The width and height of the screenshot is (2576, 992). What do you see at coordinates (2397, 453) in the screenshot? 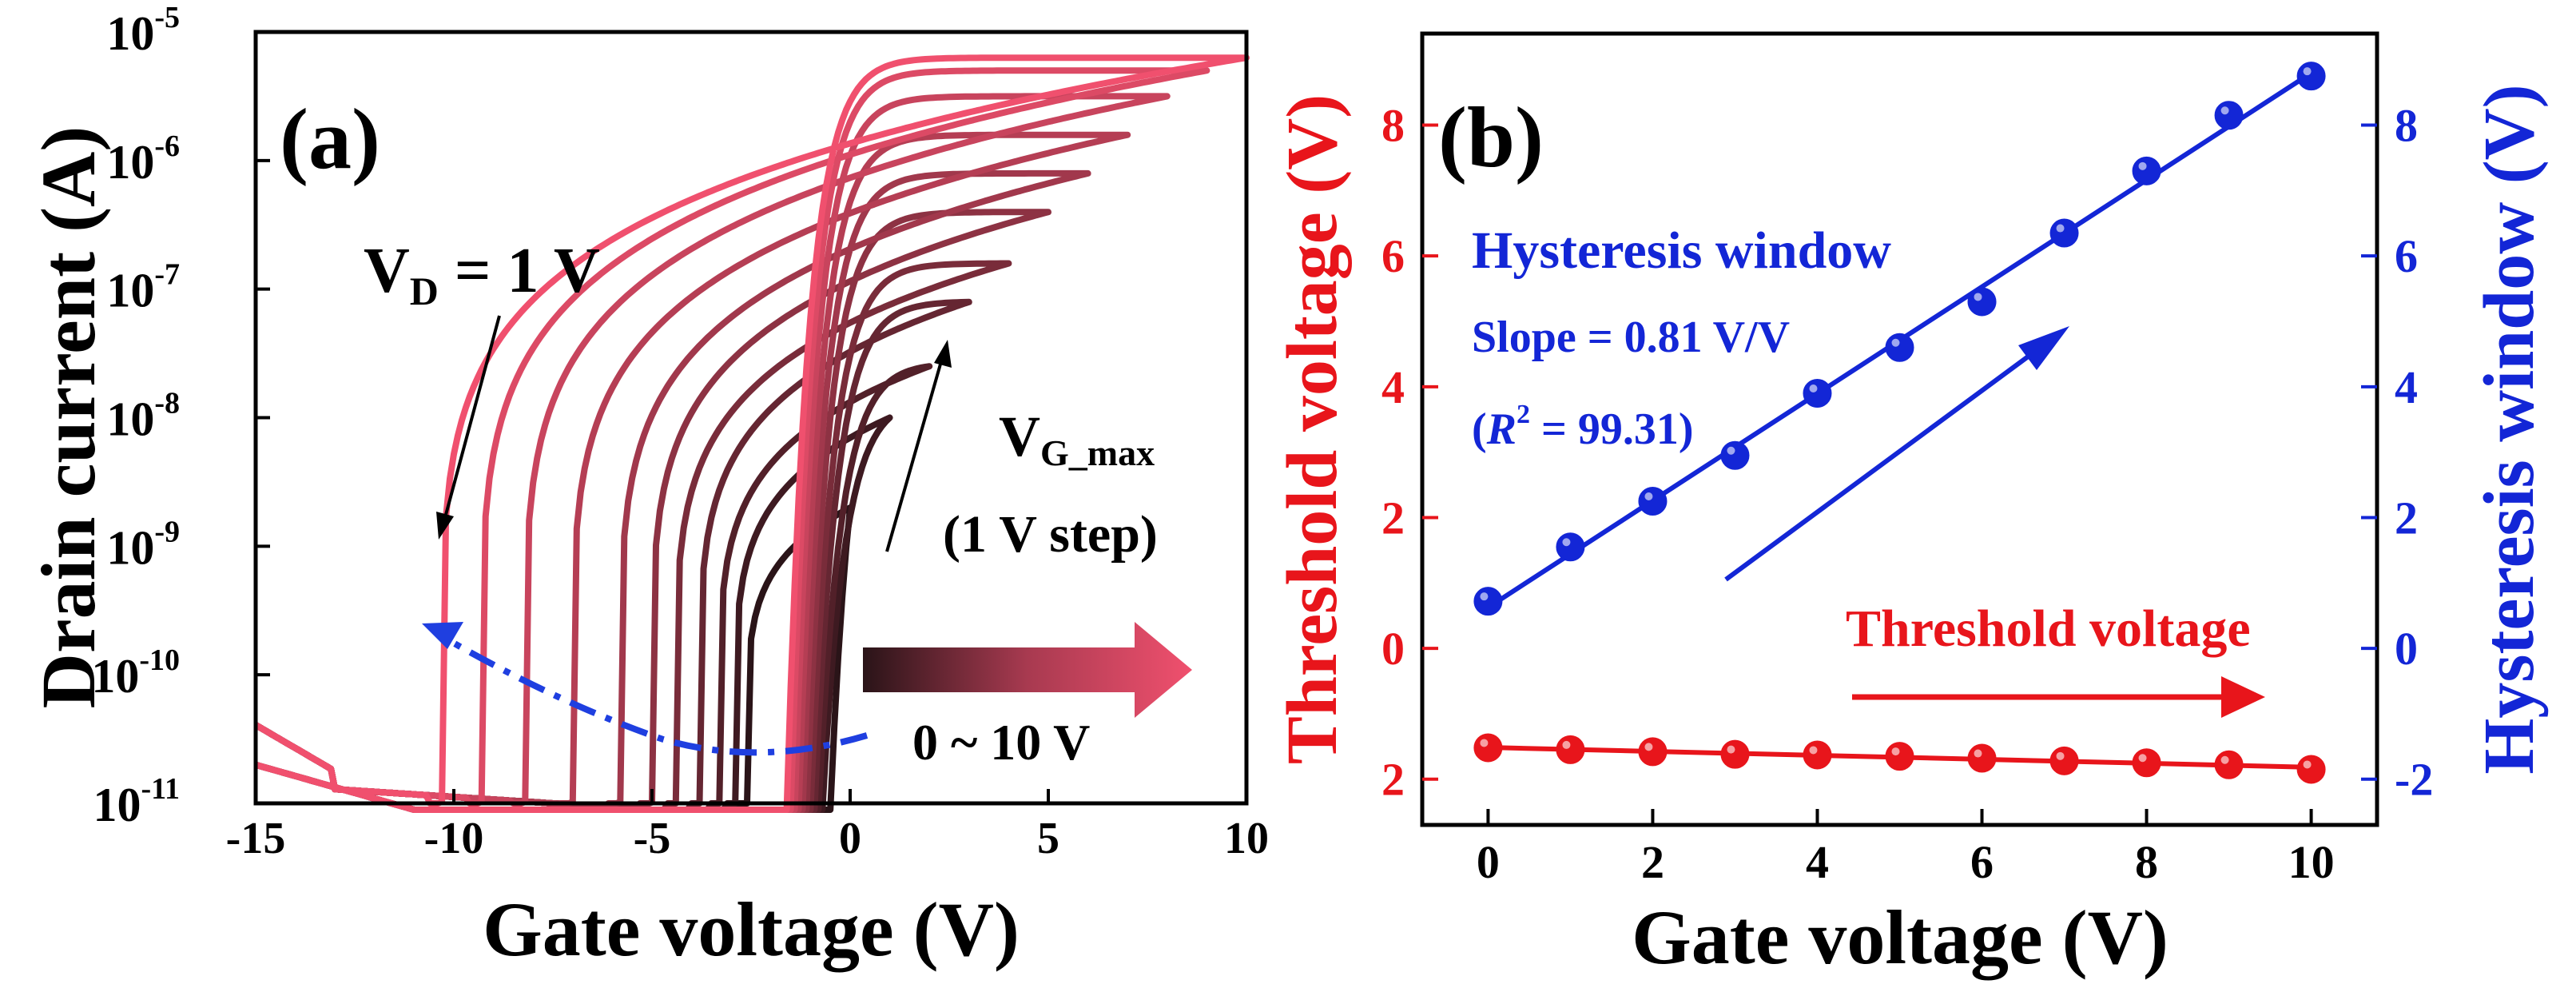
I see `panel-b-right-ticks: -2 0 2 4 6 8` at bounding box center [2397, 453].